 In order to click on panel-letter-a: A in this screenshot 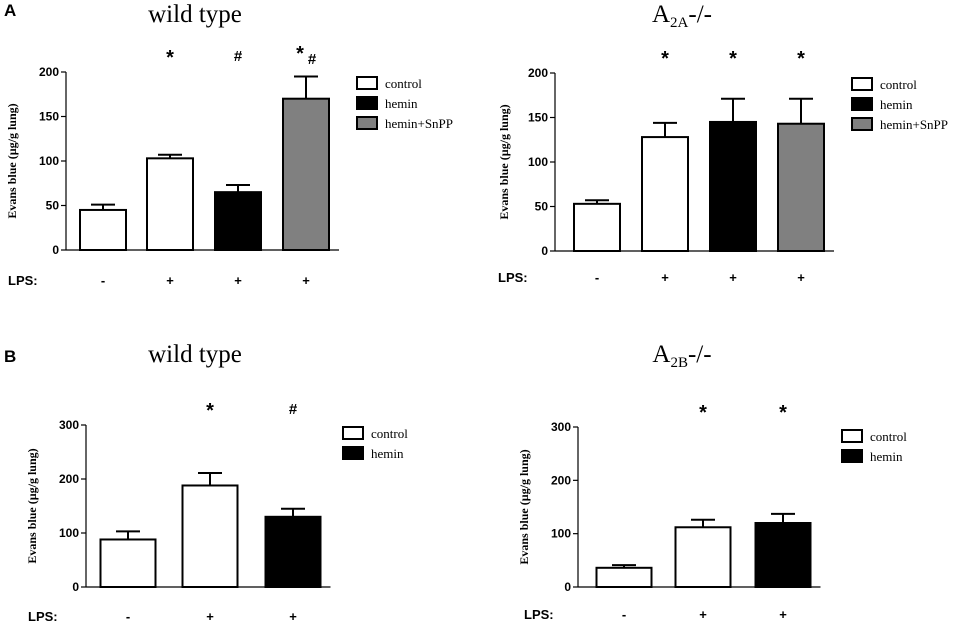, I will do `click(10, 10)`.